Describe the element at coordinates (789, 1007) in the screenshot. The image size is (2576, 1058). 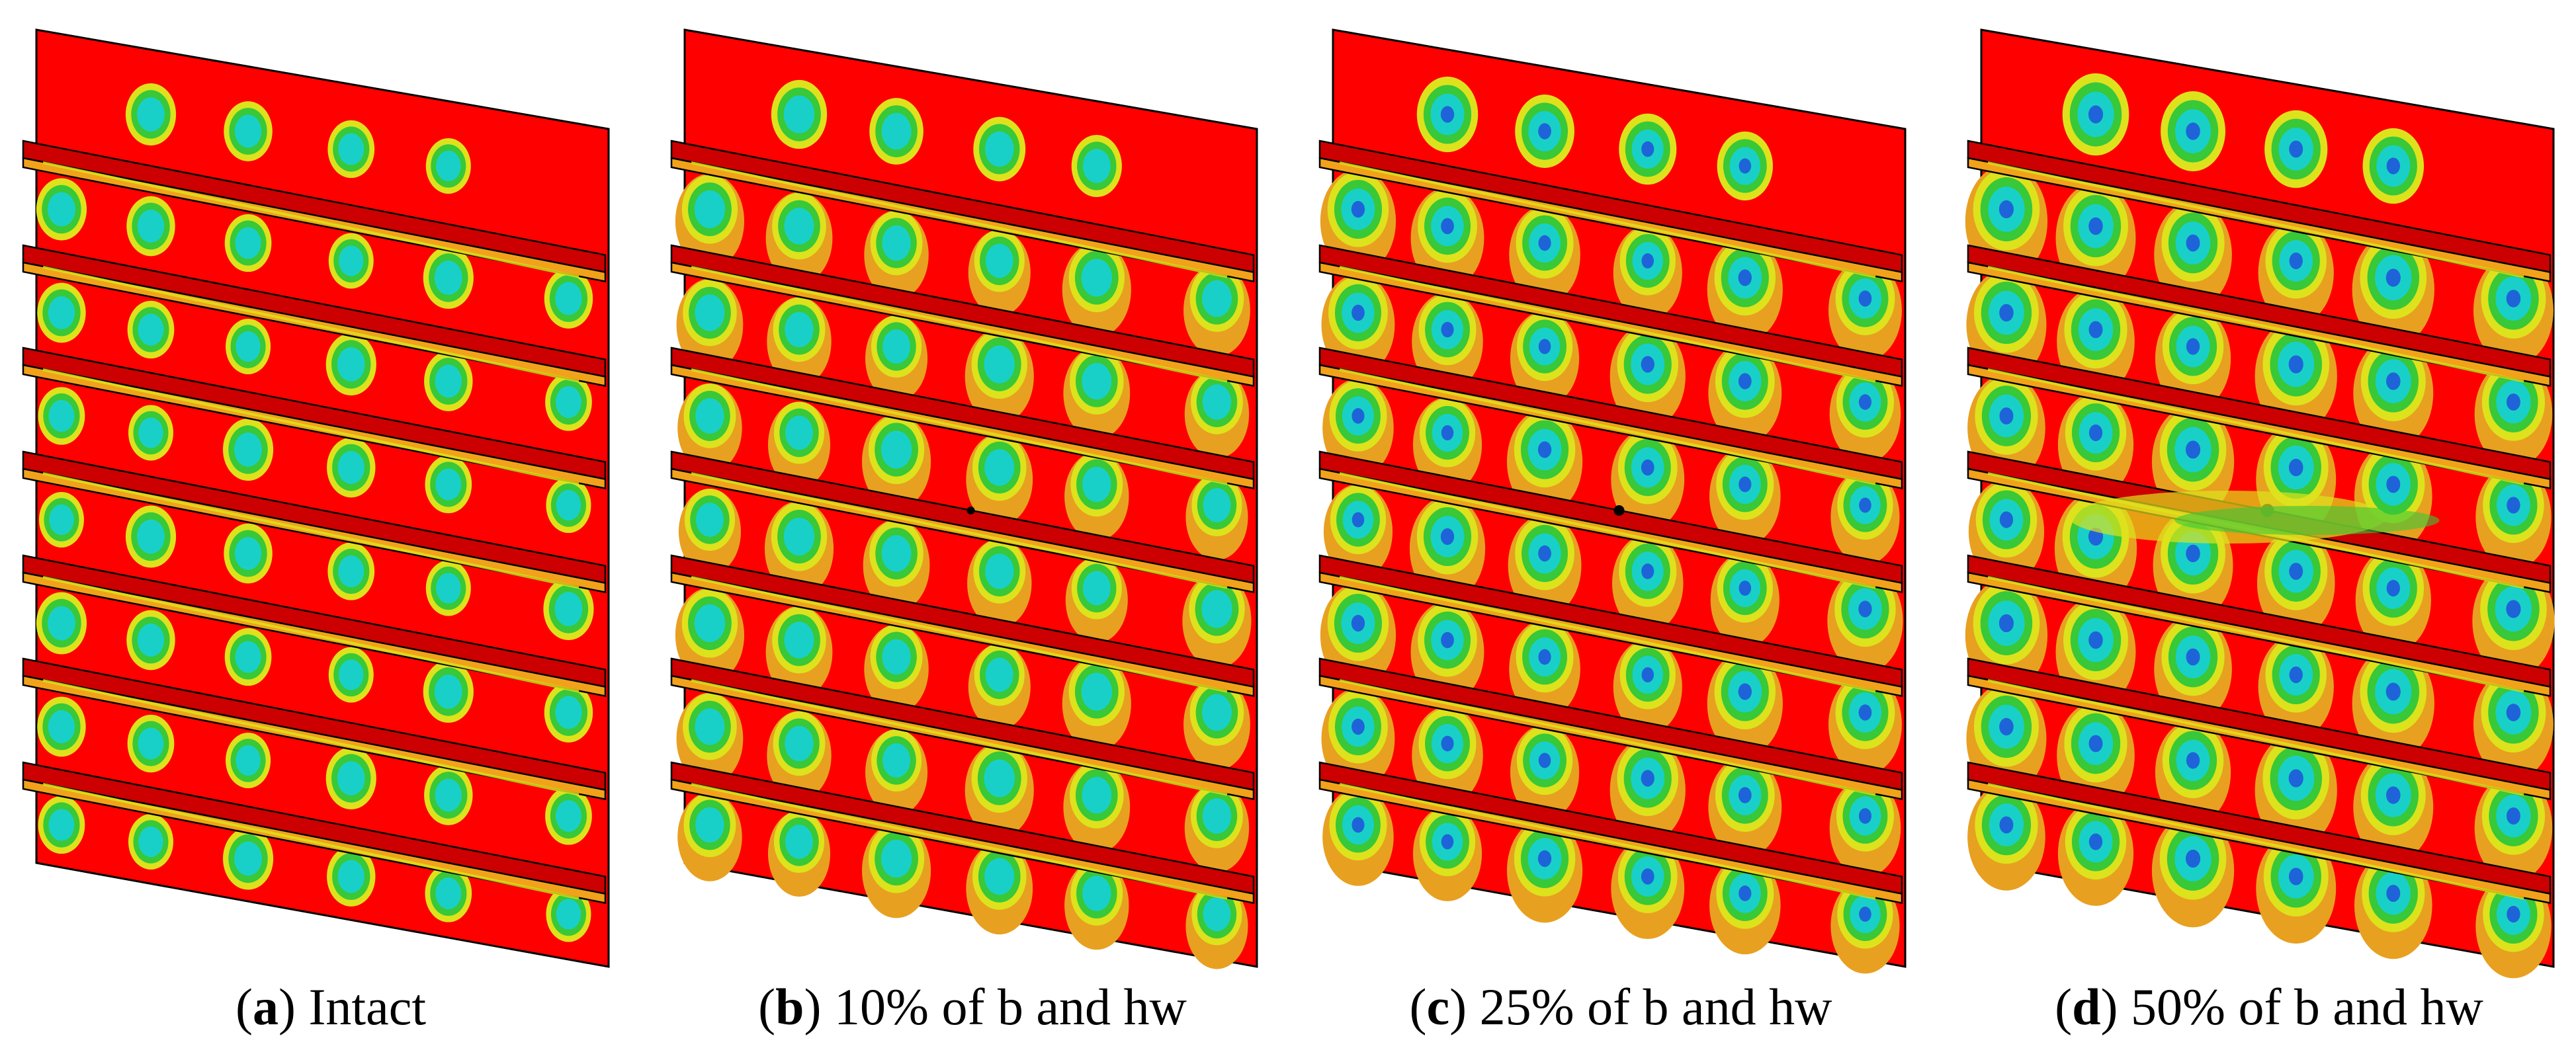
I see `caption-letter-b: b` at that location.